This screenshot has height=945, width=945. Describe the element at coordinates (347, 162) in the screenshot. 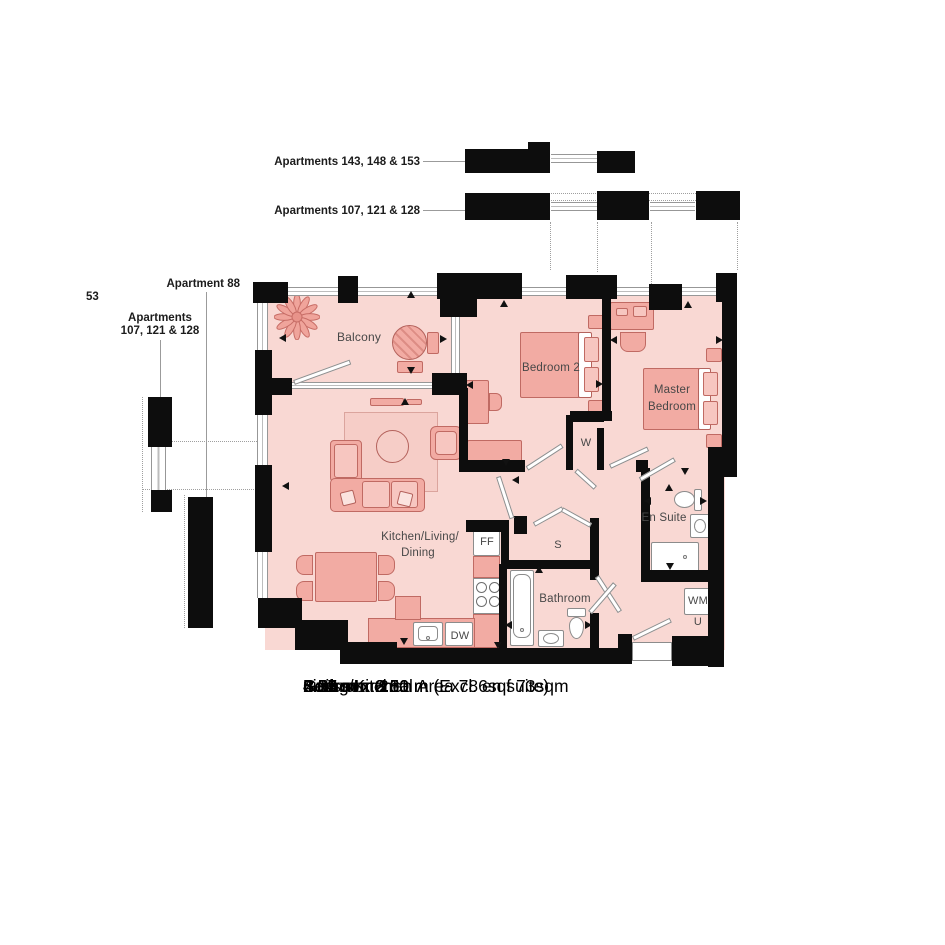

I see `callout-apartments-143: Apartments 143, 148 & 153` at that location.